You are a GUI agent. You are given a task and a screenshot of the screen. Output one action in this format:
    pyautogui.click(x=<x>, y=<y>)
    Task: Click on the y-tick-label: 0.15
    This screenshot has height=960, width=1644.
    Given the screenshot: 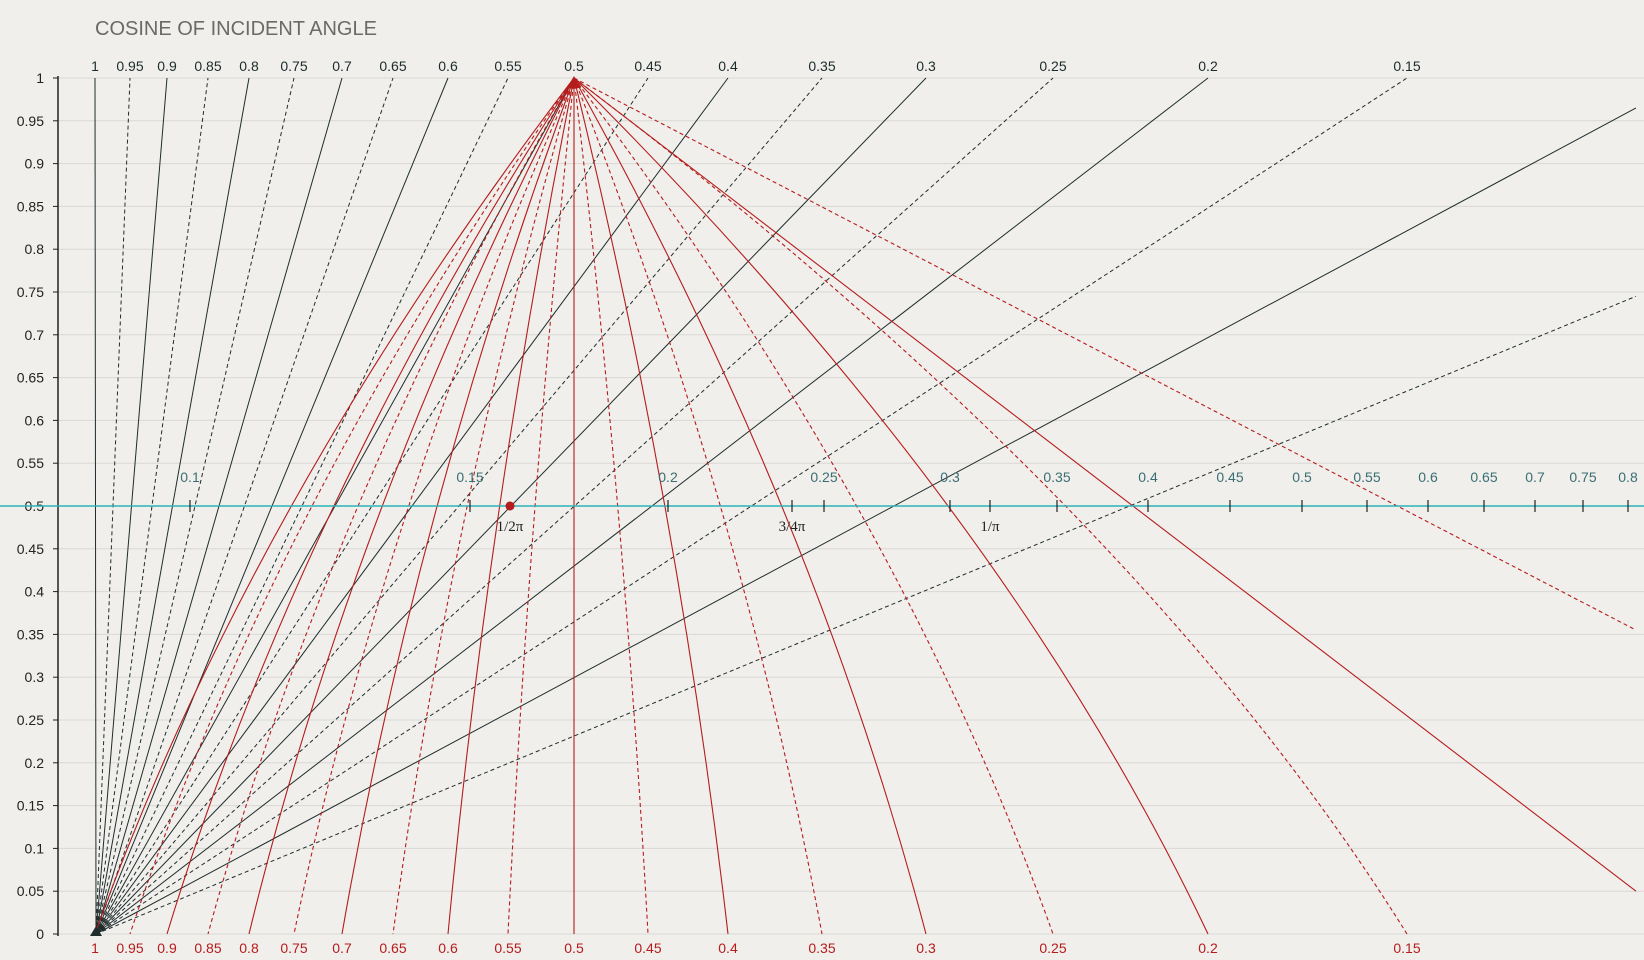 What is the action you would take?
    pyautogui.click(x=30, y=806)
    